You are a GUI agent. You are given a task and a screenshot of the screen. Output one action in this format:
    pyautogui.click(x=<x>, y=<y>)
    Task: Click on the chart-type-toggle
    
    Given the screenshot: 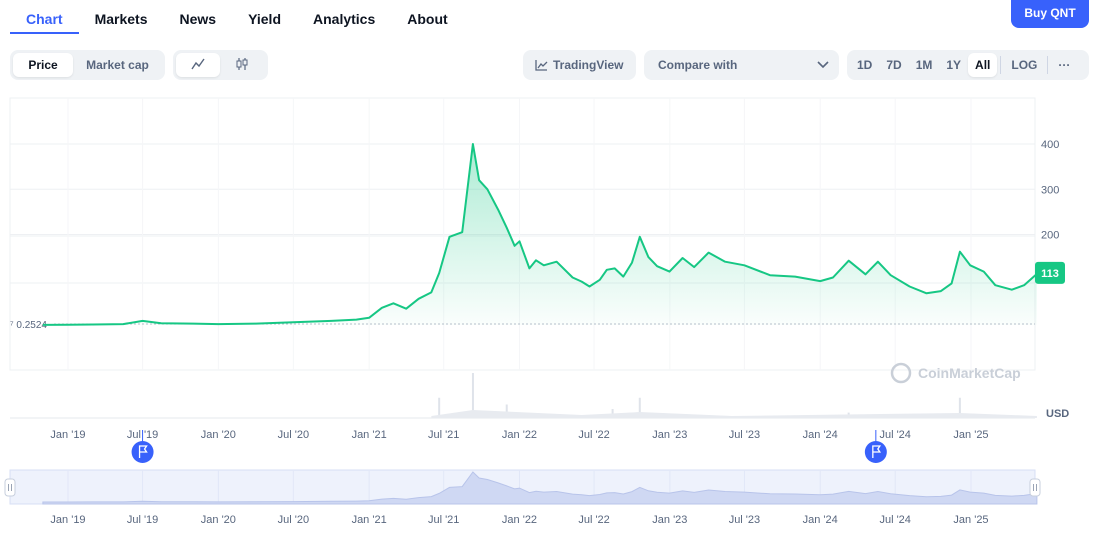 What is the action you would take?
    pyautogui.click(x=220, y=65)
    